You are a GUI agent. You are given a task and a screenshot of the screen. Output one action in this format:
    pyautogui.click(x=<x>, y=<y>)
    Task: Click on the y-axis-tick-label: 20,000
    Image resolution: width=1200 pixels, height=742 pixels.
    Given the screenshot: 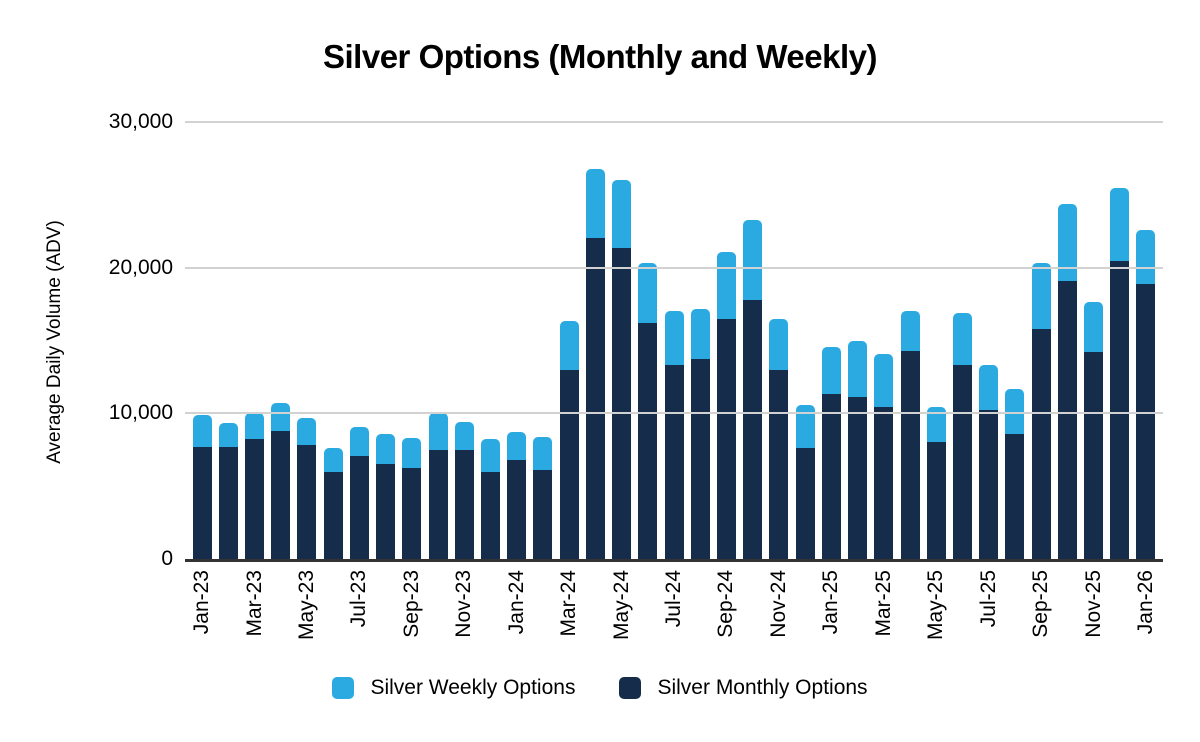 What is the action you would take?
    pyautogui.click(x=140, y=267)
    